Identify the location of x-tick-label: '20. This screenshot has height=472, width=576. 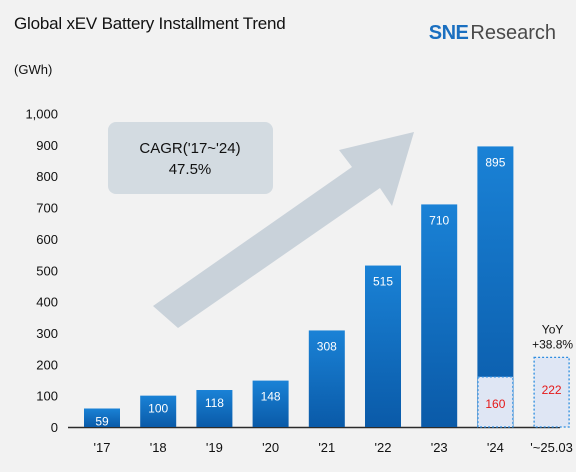
(270, 447).